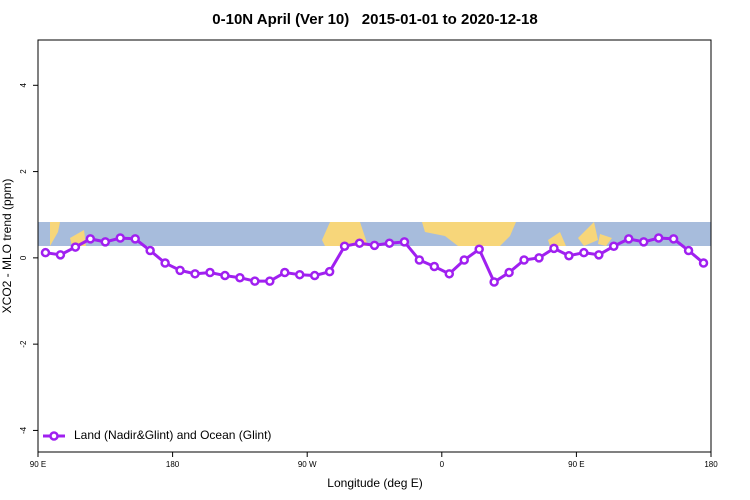 The height and width of the screenshot is (500, 750). What do you see at coordinates (23, 344) in the screenshot?
I see `y-tick-label: -2` at bounding box center [23, 344].